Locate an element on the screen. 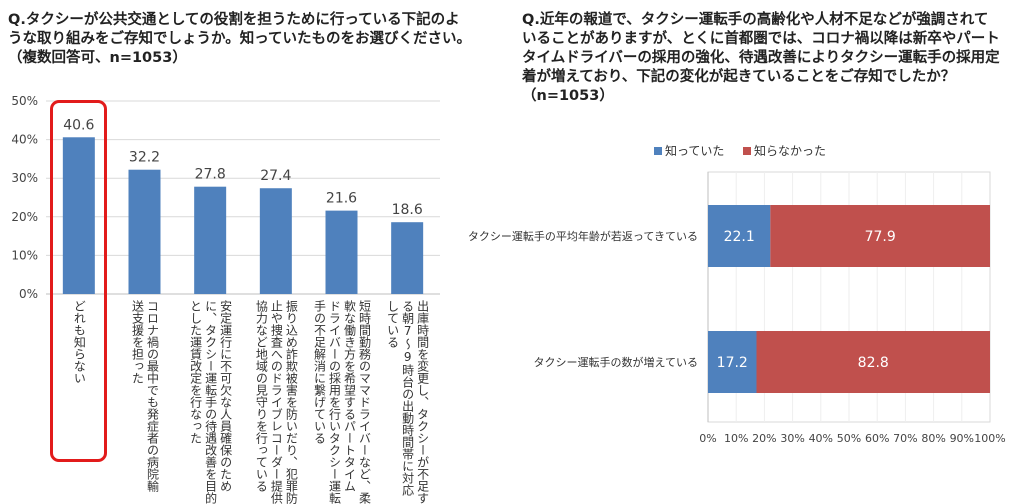 Image resolution: width=1014 pixels, height=504 pixels. category-label: 出庫時間を変更し、タクシーが不足す る朝7～9時台の出動時間帯に対応 している is located at coordinates (407, 402).